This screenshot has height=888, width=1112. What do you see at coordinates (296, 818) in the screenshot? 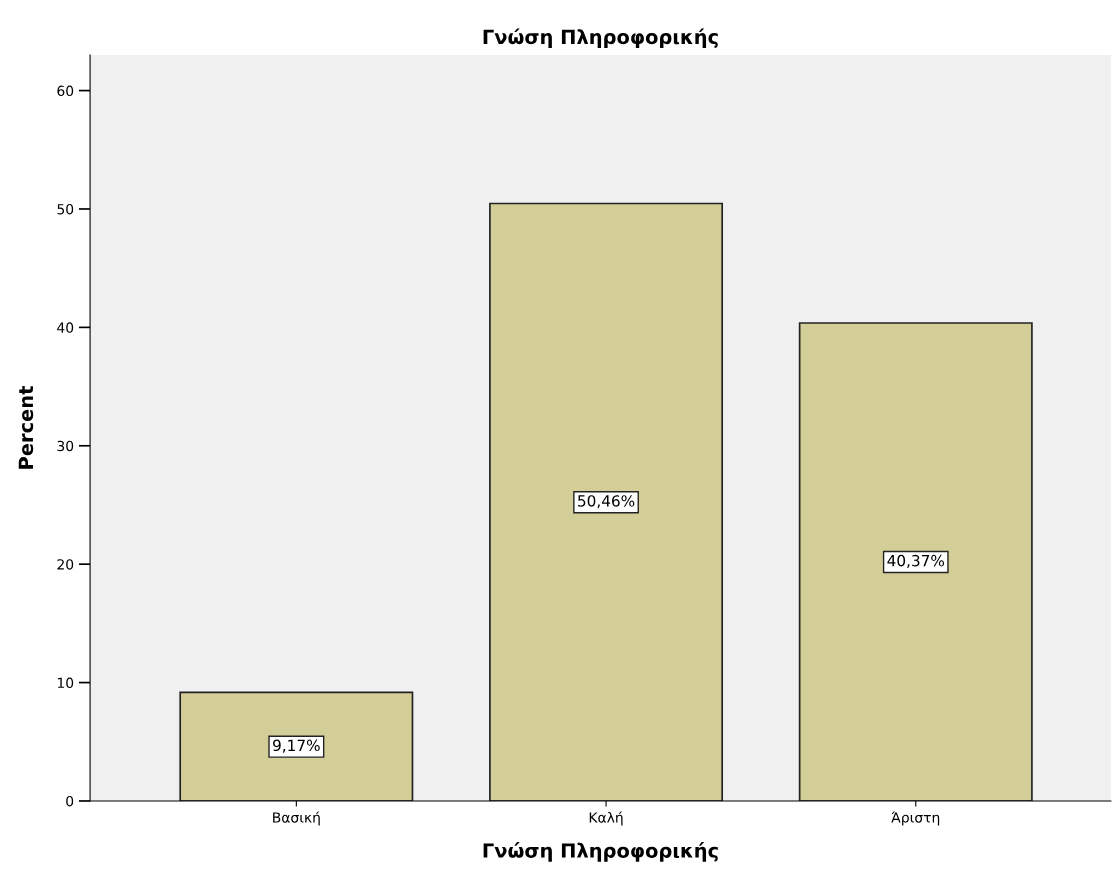
I see `x-tick-label: Βασική` at bounding box center [296, 818].